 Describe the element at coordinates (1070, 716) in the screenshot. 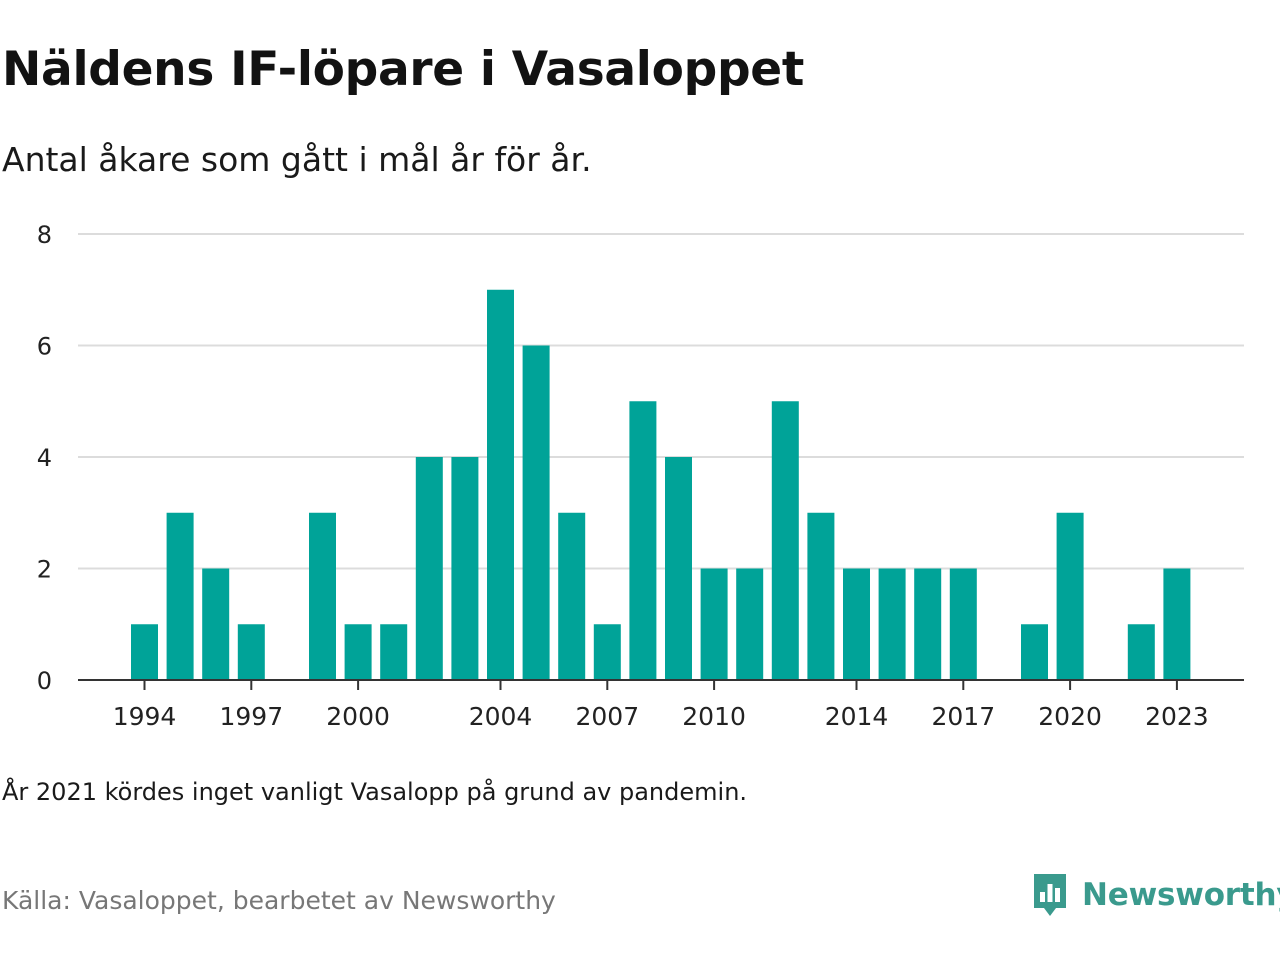

I see `x-tick-label: 2020` at that location.